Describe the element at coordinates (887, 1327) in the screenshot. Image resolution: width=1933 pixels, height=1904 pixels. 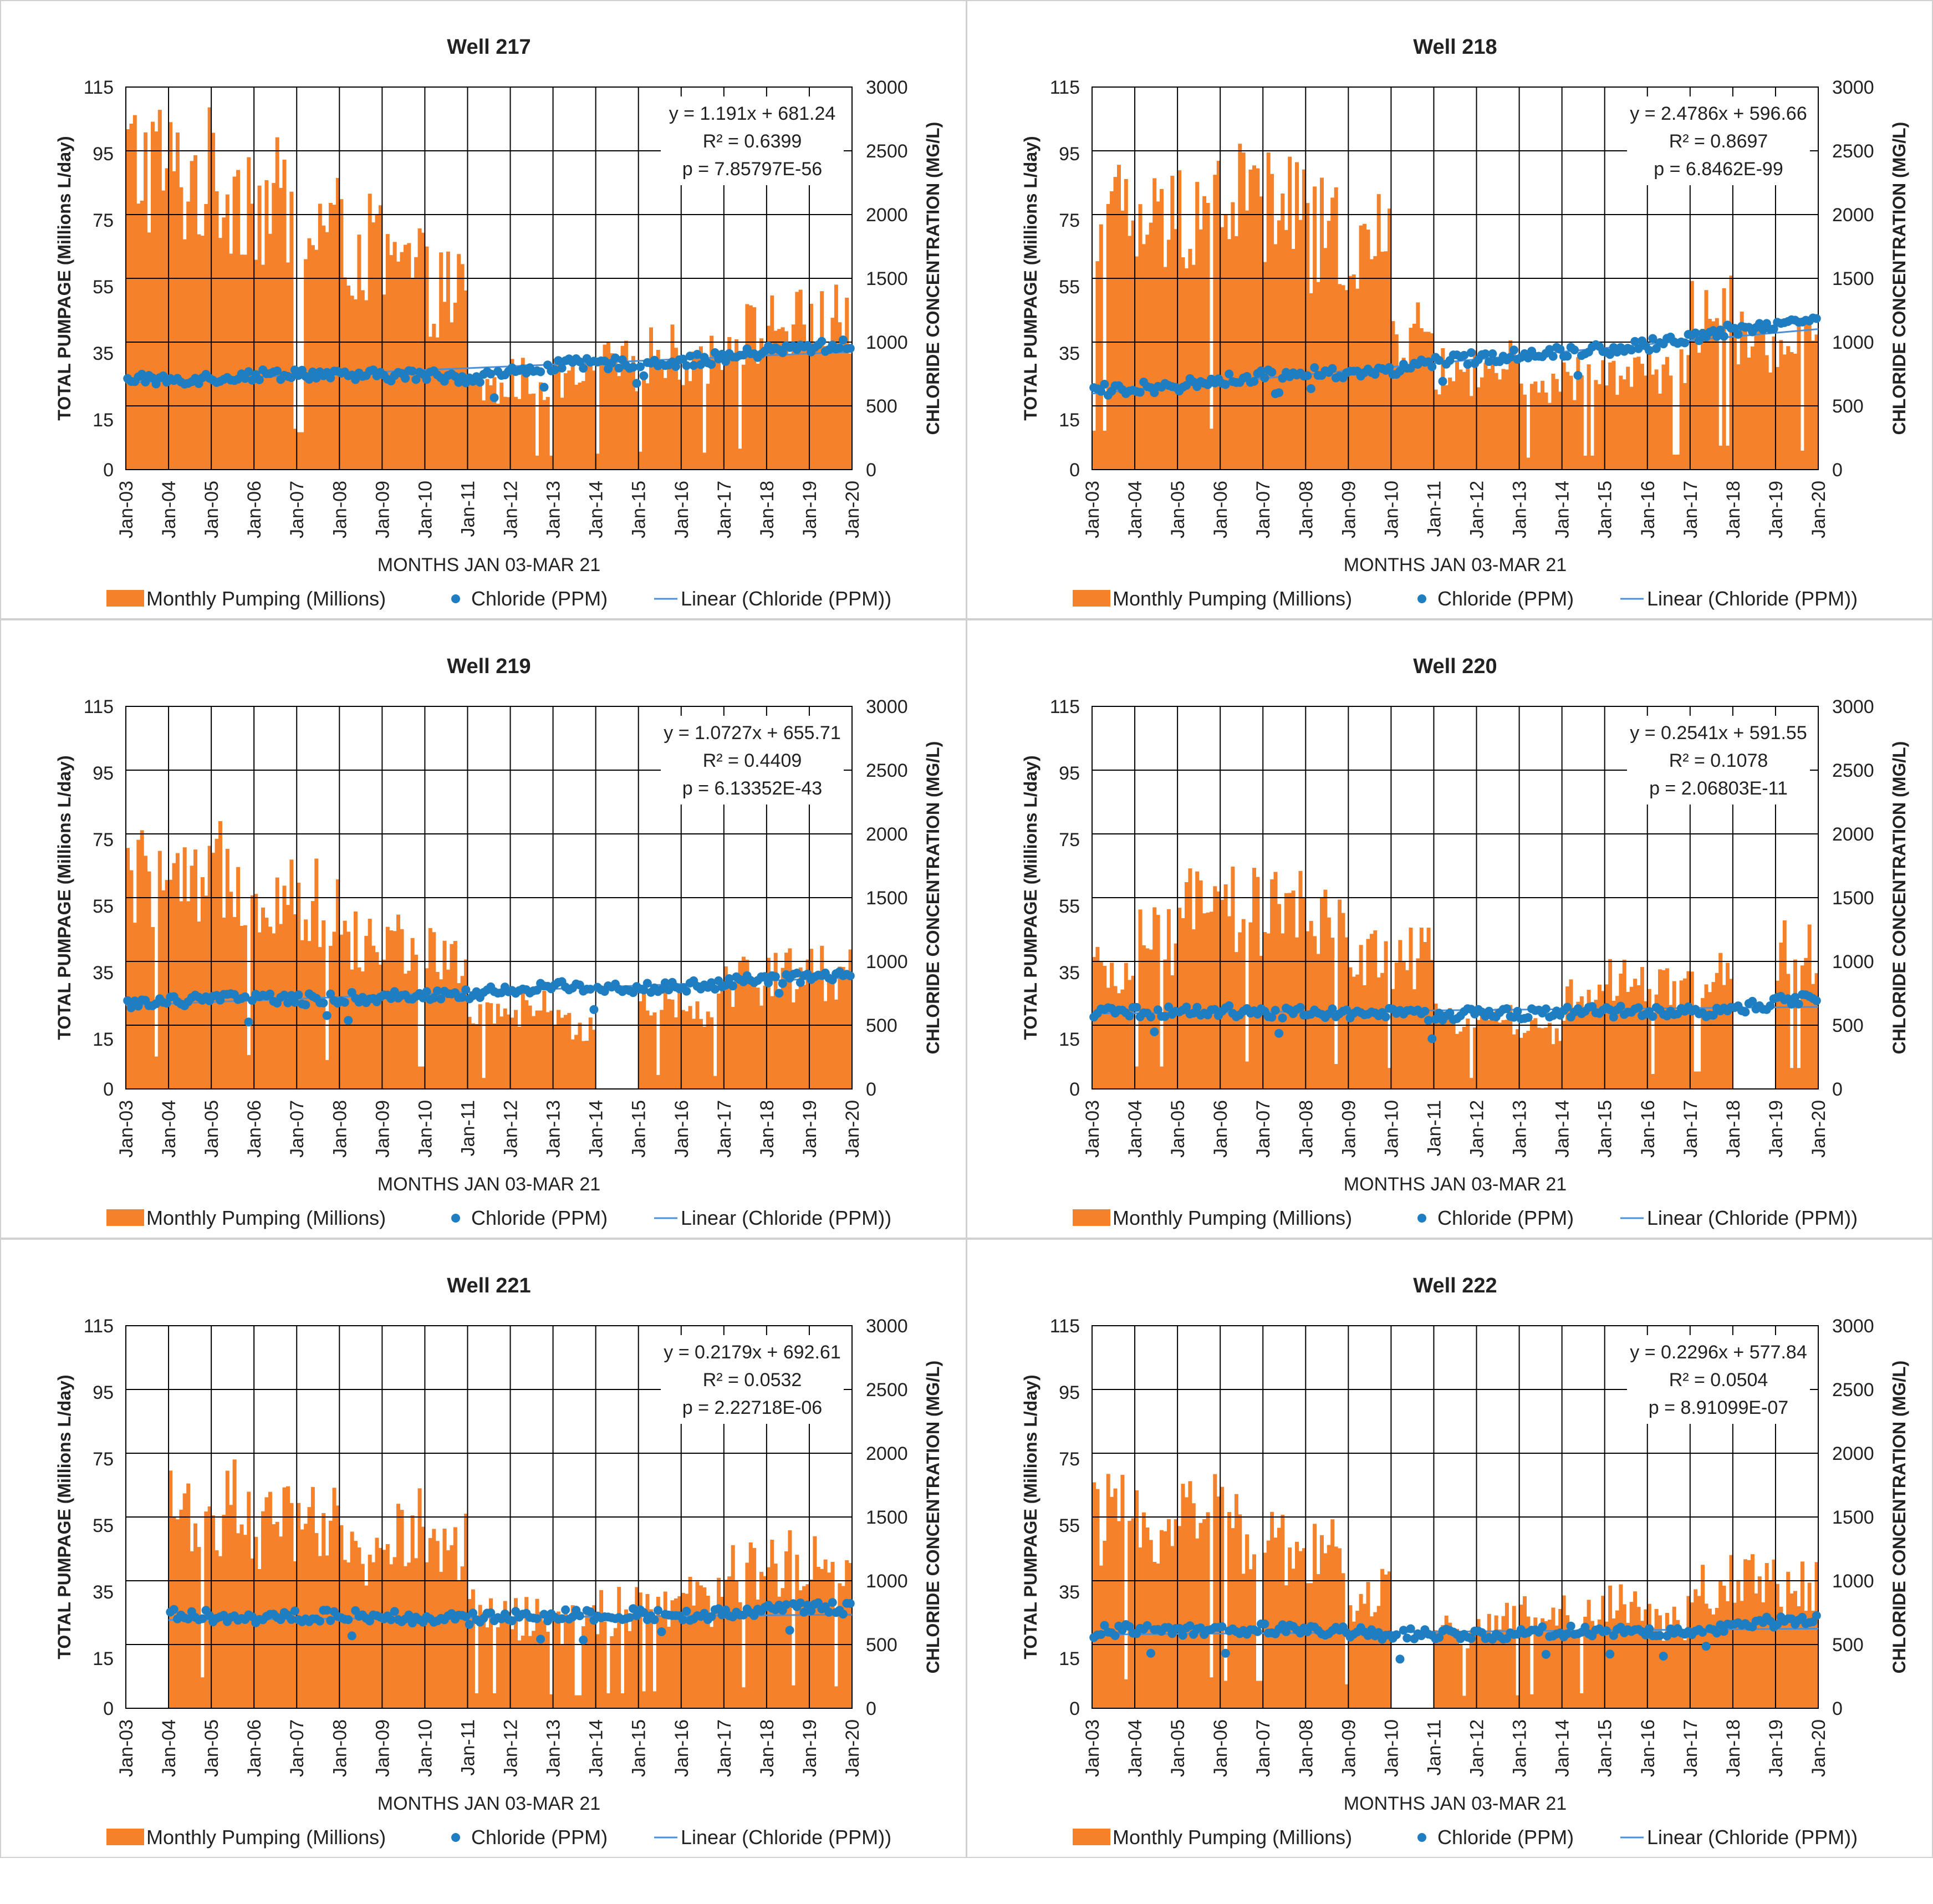
I see `y-right-tick-label: 3000` at that location.